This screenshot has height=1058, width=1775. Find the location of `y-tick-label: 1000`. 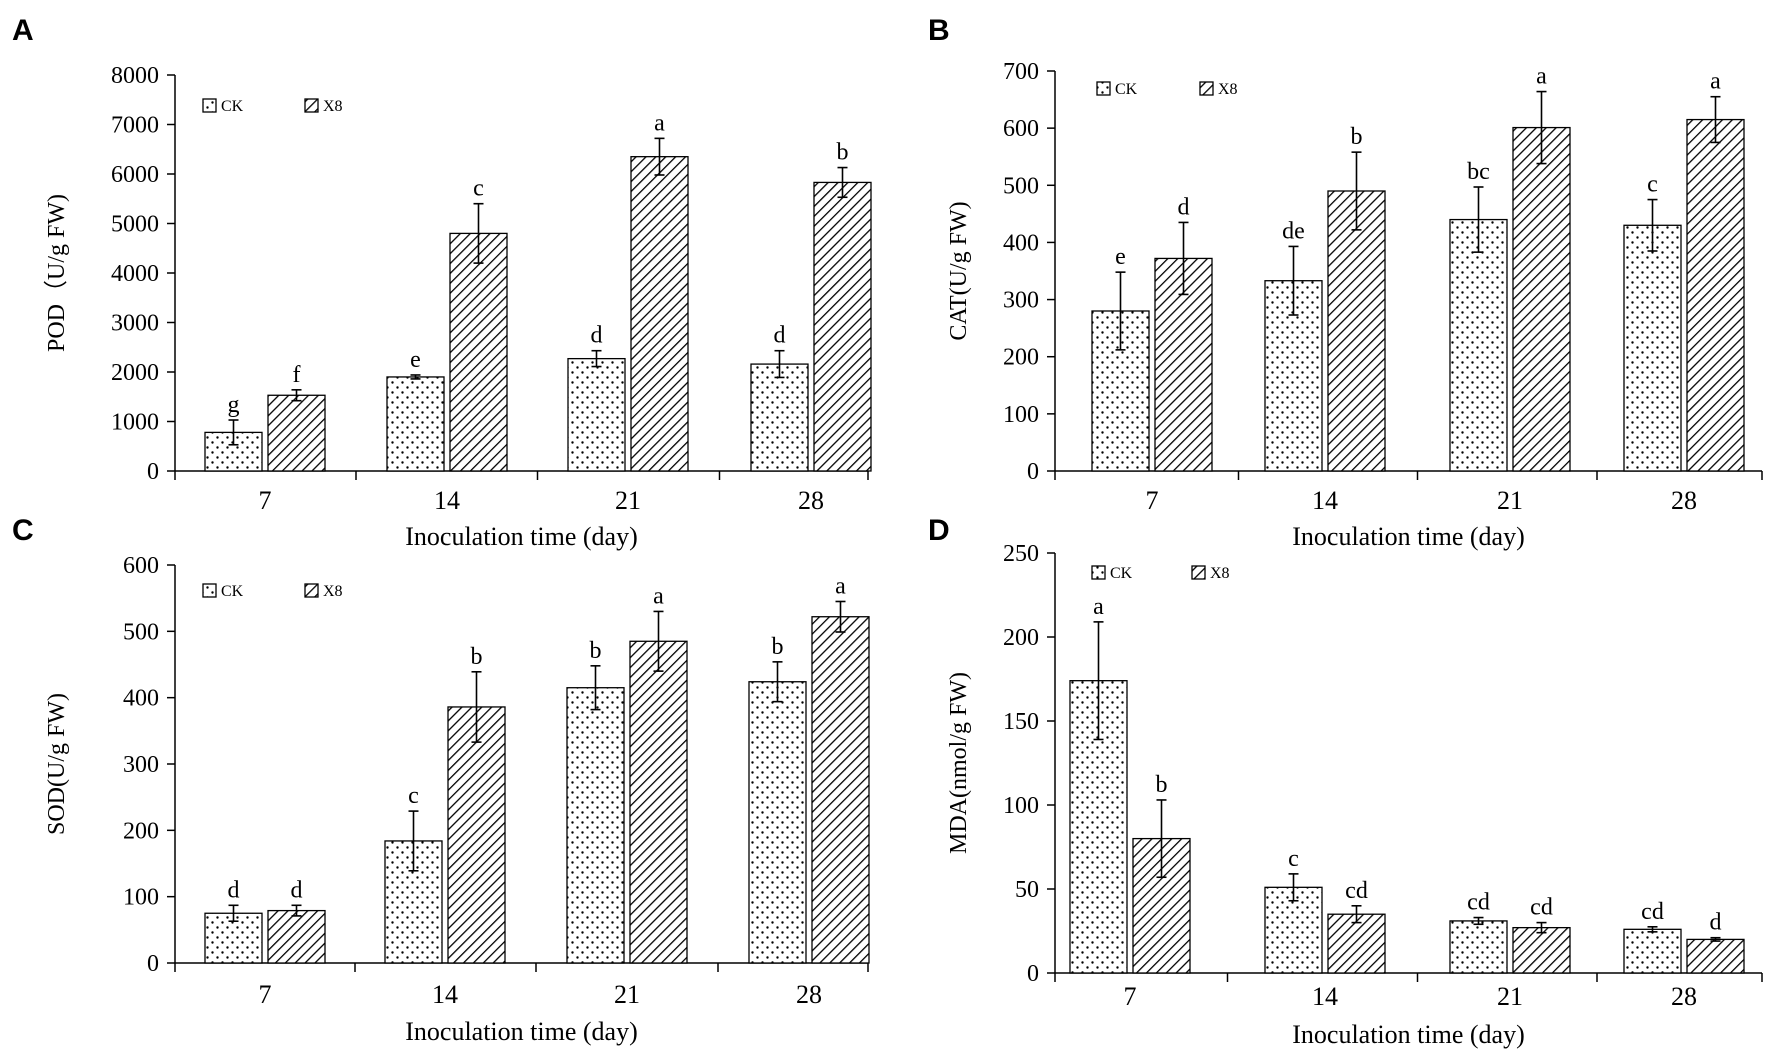

y-tick-label: 1000 is located at coordinates (135, 423).